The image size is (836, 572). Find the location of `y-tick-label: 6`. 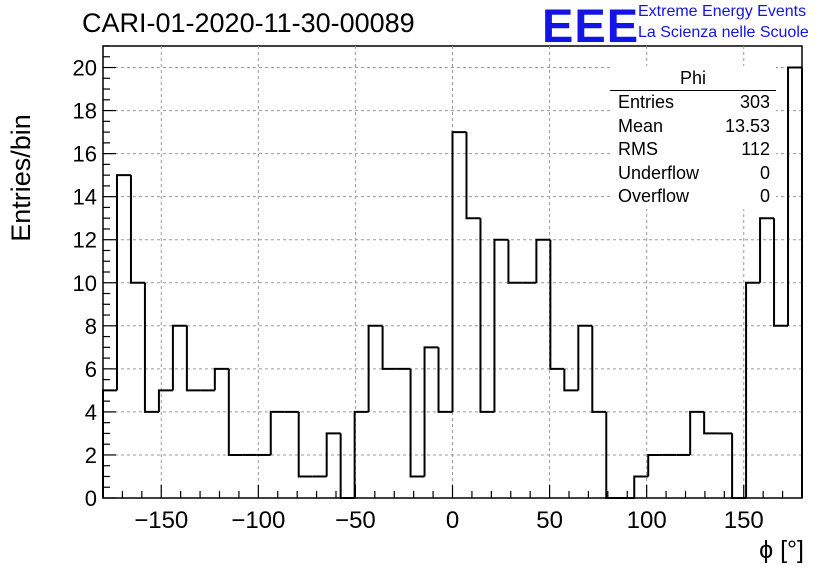

y-tick-label: 6 is located at coordinates (91, 369).